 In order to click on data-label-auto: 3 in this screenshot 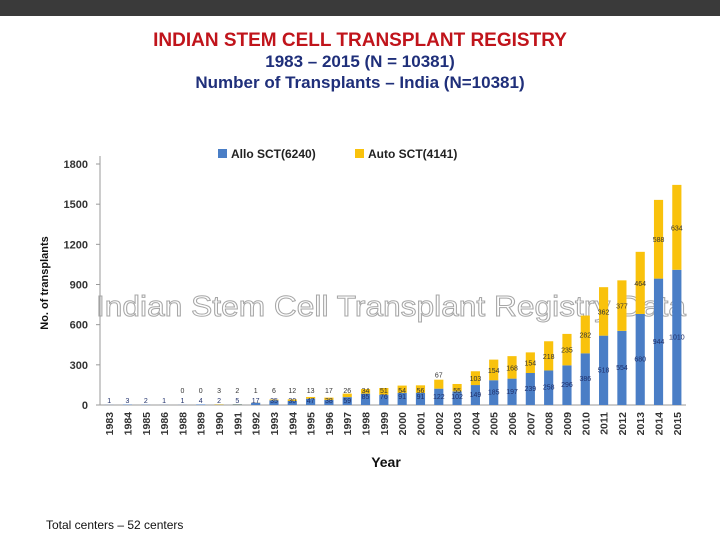, I will do `click(219, 391)`.